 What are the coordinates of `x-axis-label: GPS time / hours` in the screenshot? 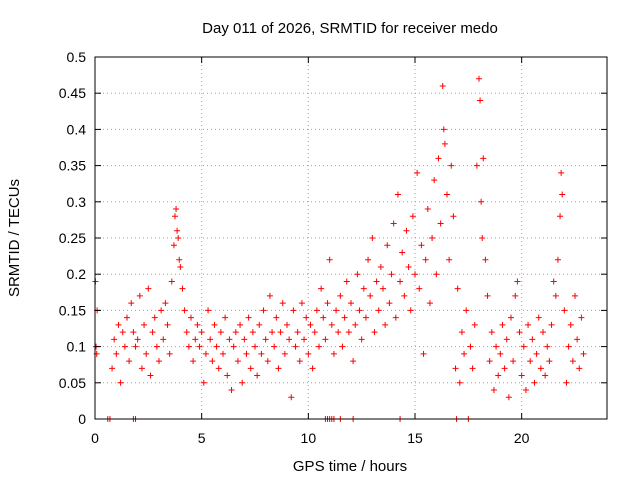 It's located at (350, 466).